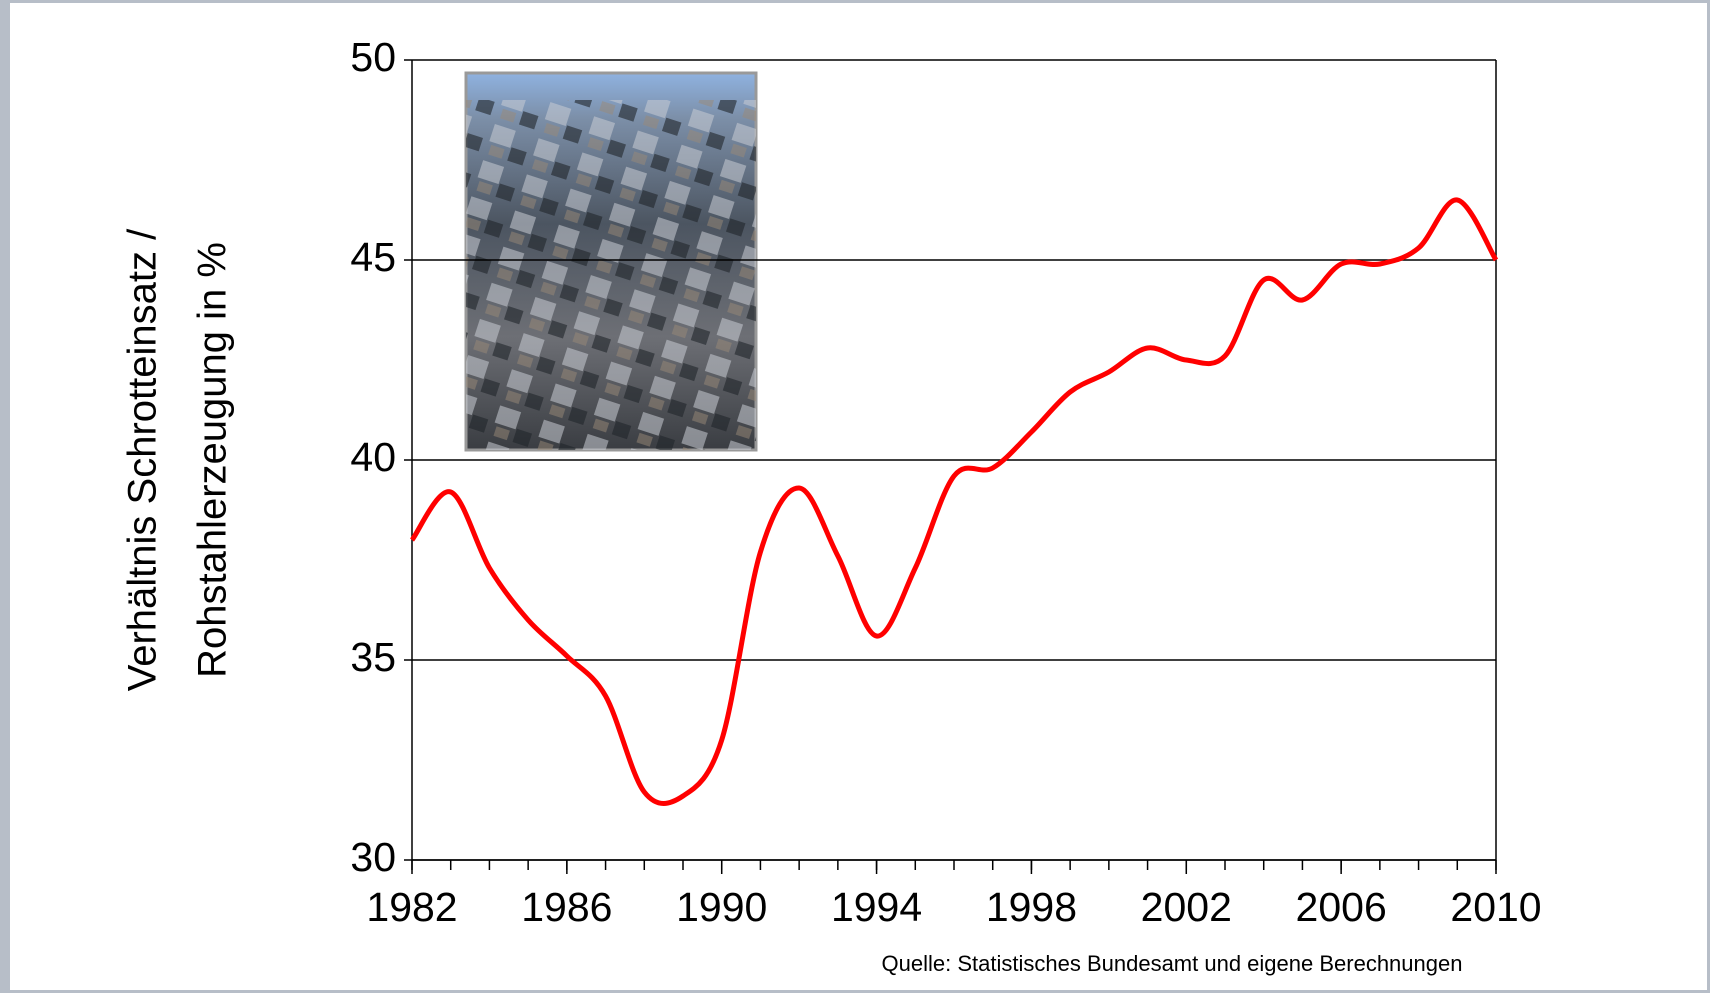  What do you see at coordinates (1031, 907) in the screenshot?
I see `x-tick-label: 1998` at bounding box center [1031, 907].